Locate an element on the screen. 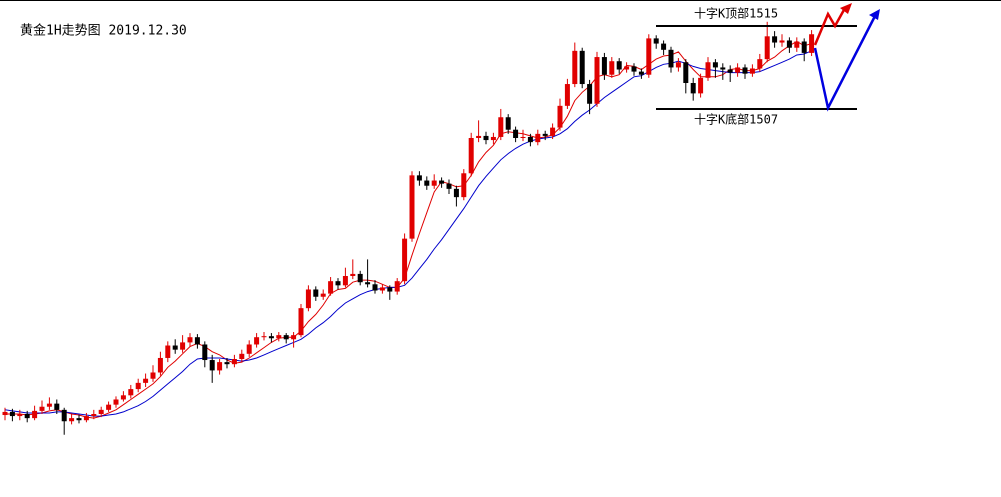 The width and height of the screenshot is (1001, 497). chart-title: 黄金1H走势图 2019.12.30 is located at coordinates (103, 31).